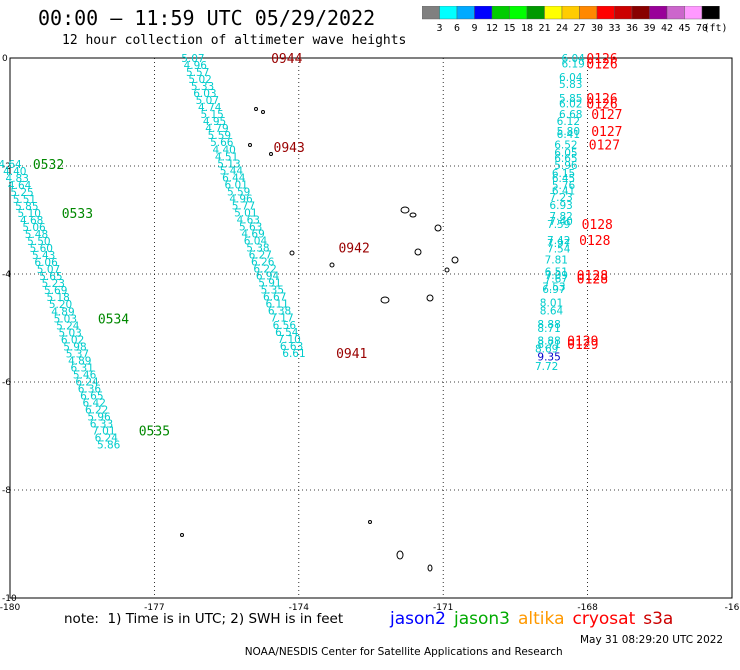 Image resolution: width=740 pixels, height=670 pixels. Describe the element at coordinates (548, 358) in the screenshot. I see `wave-height-value: 9.35` at that location.